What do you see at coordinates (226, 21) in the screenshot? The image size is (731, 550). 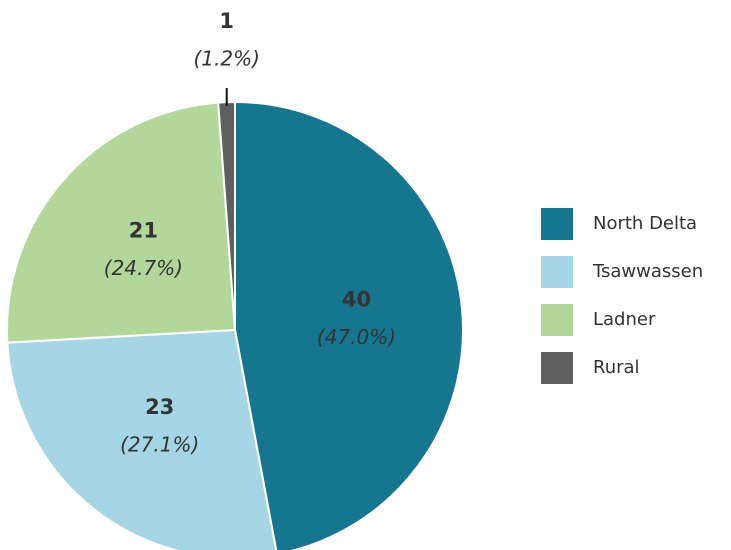 I see `slice-value: 1` at bounding box center [226, 21].